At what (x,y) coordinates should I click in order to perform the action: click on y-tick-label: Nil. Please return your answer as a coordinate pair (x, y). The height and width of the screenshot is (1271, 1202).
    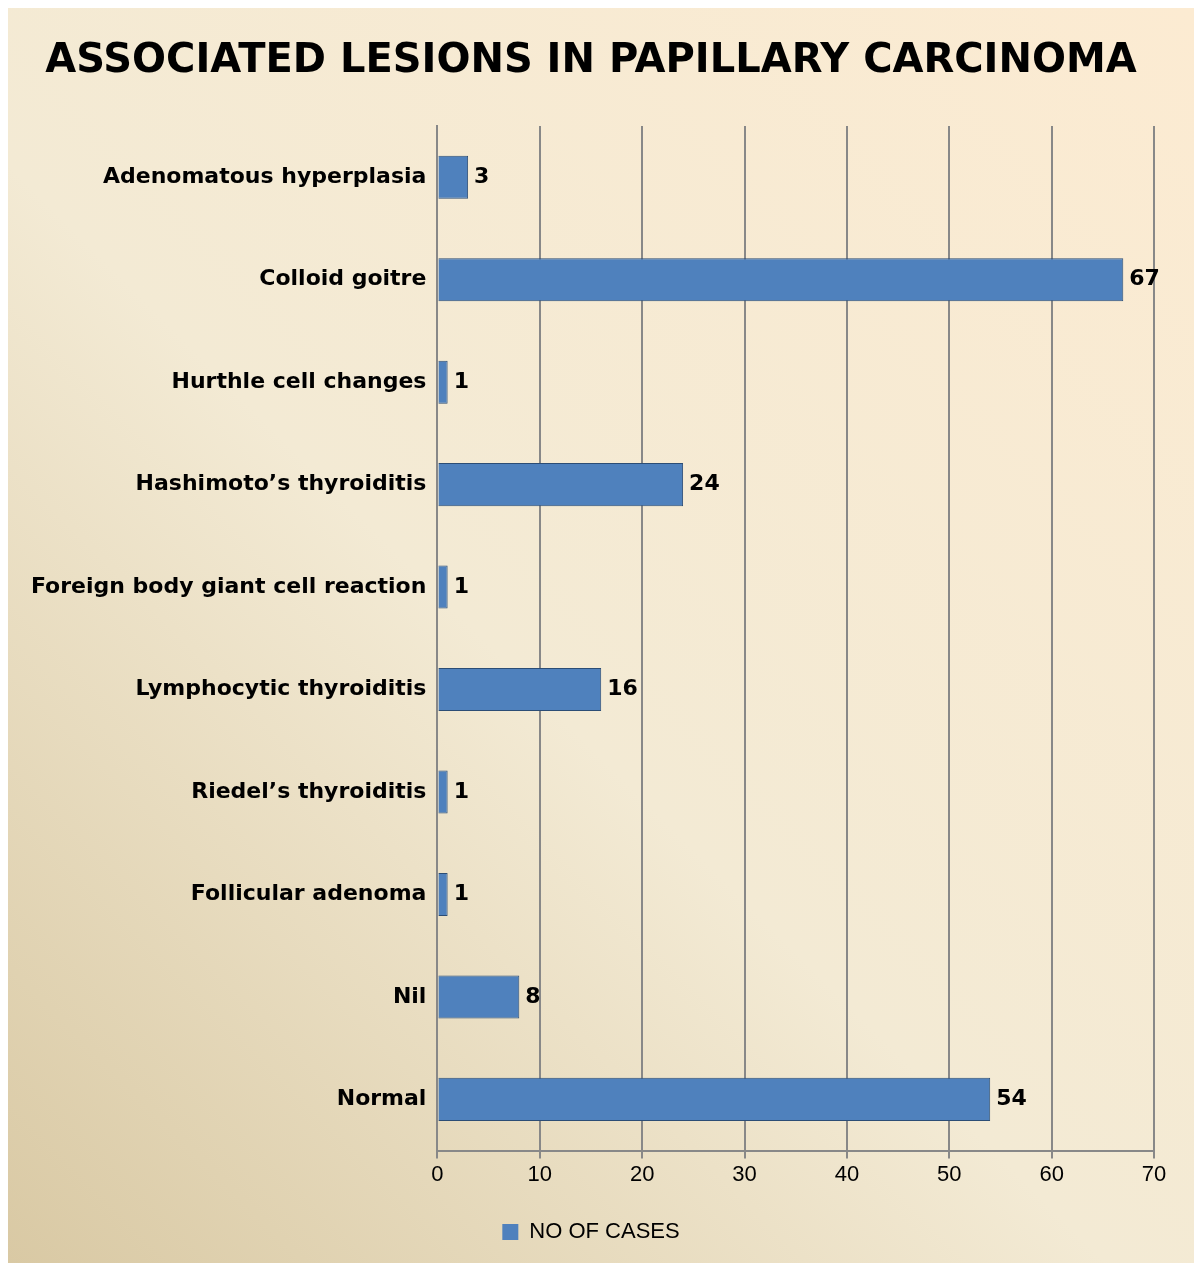
    Looking at the image, I should click on (409, 995).